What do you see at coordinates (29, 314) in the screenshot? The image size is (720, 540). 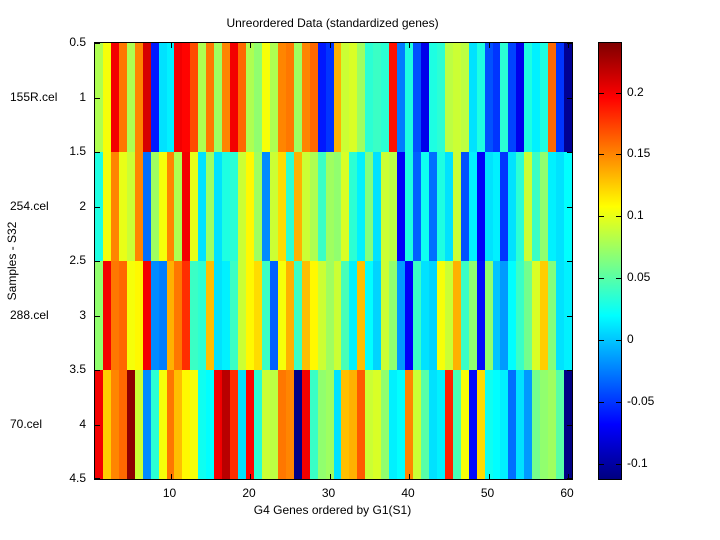 I see `sample-label: 288.cel` at bounding box center [29, 314].